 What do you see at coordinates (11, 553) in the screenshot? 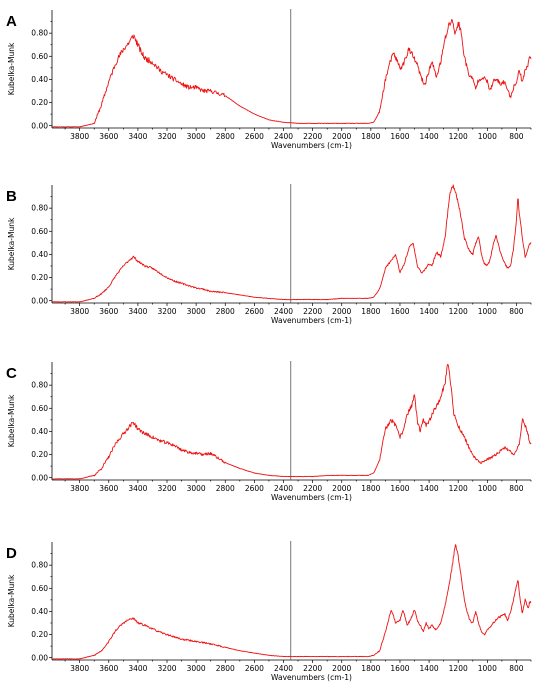
I see `panel-label: D` at bounding box center [11, 553].